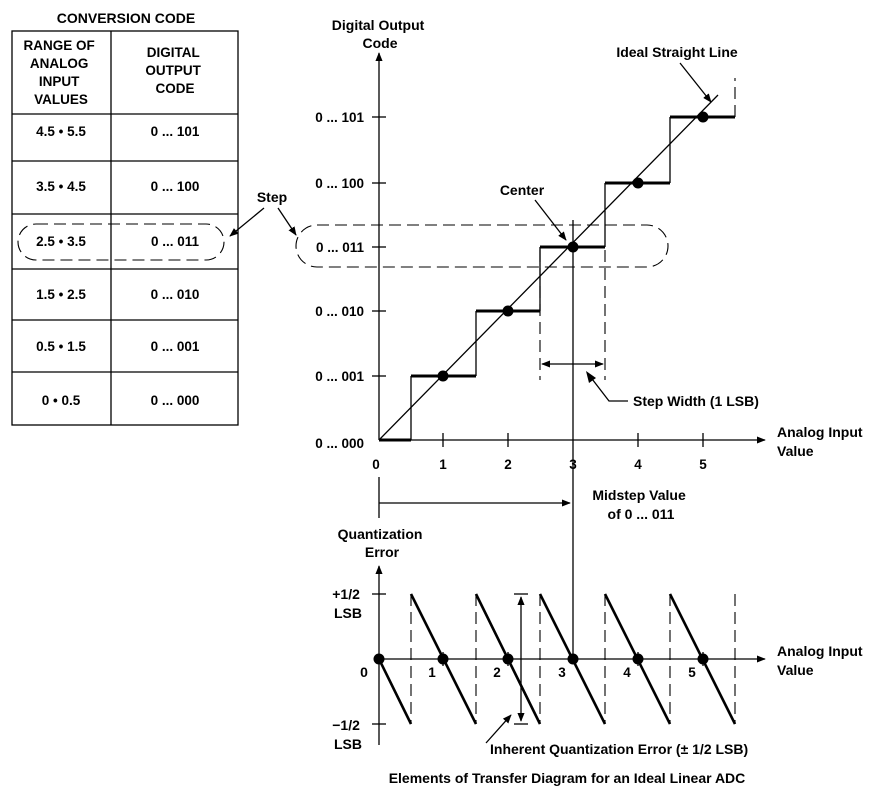 The image size is (886, 798). What do you see at coordinates (272, 197) in the screenshot?
I see `step-label: Step` at bounding box center [272, 197].